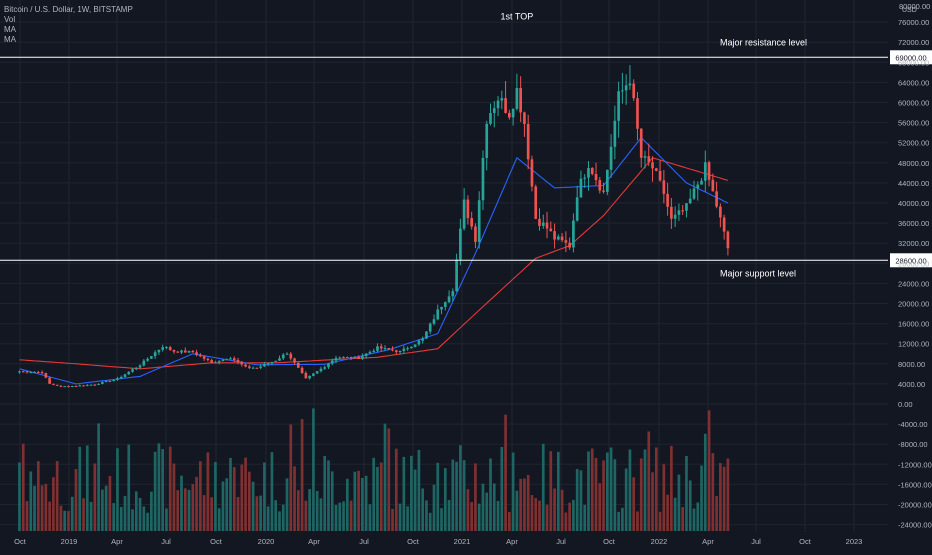 The image size is (932, 555). I want to click on y-tick-label: 32000.00, so click(913, 243).